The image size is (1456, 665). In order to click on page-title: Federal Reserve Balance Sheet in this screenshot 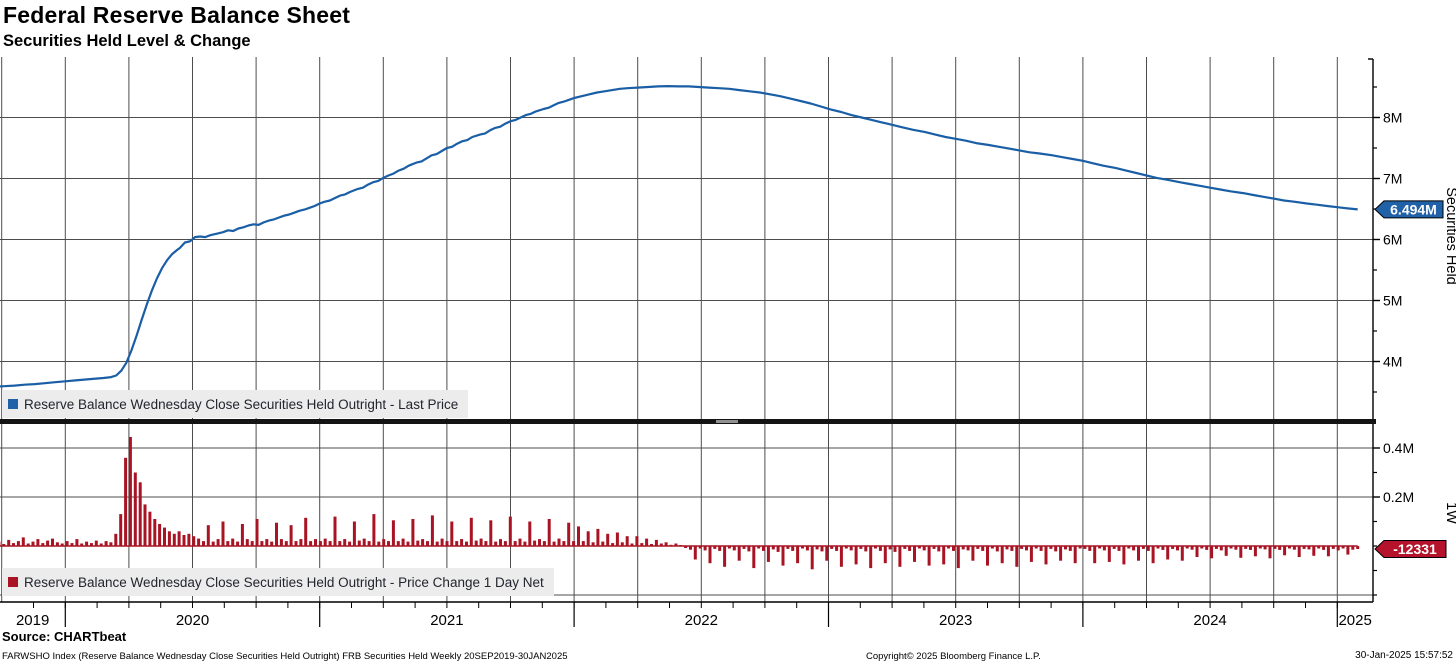, I will do `click(177, 15)`.